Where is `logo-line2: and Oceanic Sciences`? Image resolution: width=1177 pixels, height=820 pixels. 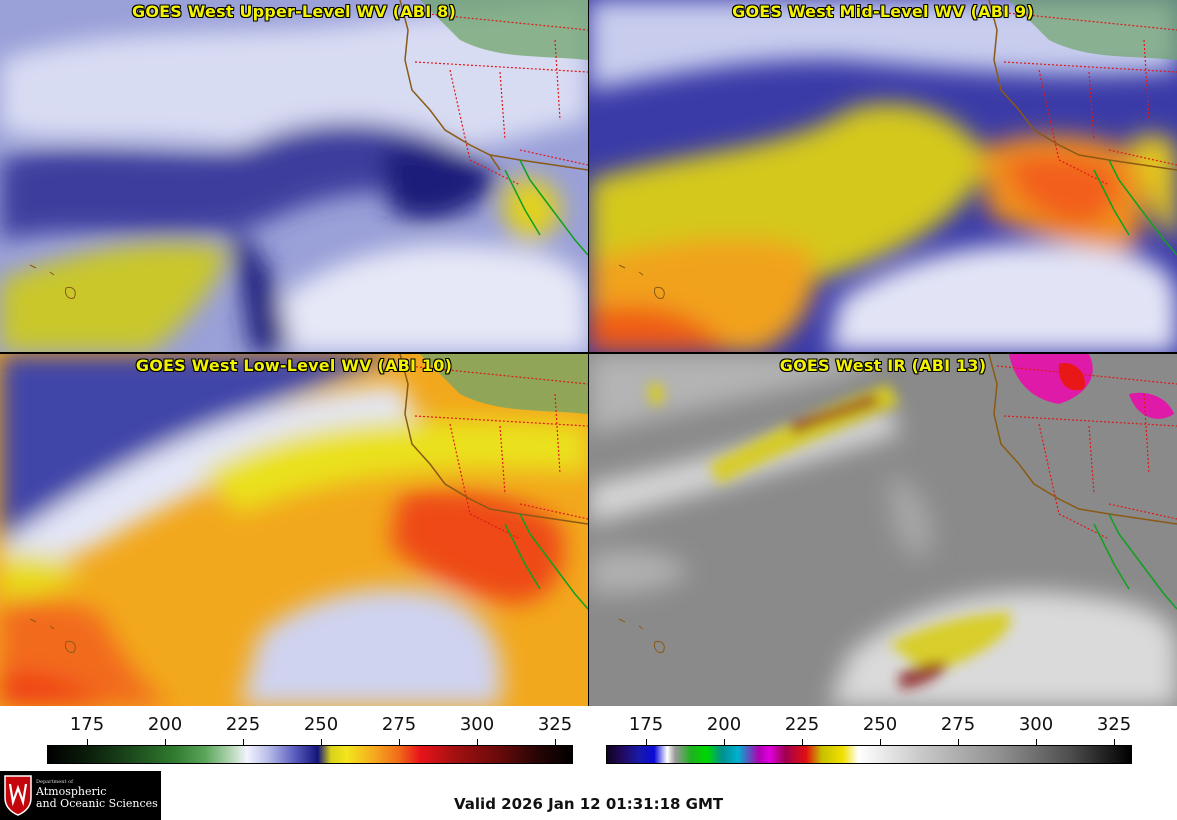
logo-line2: and Oceanic Sciences is located at coordinates (97, 803).